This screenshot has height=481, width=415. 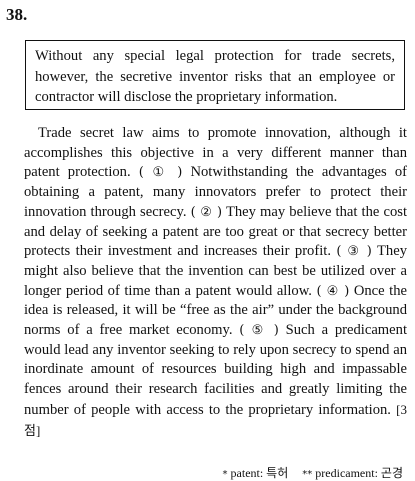 I want to click on question-number: 38., so click(x=17, y=14).